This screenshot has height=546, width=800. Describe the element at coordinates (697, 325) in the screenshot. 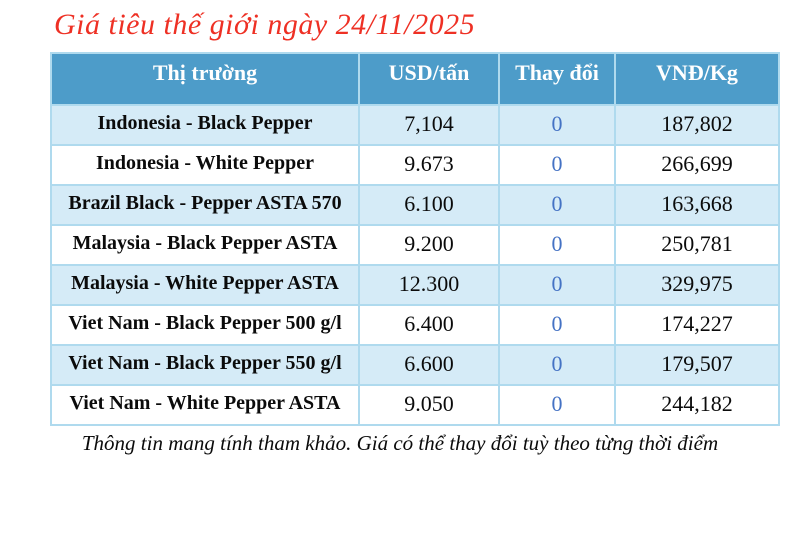

I see `vnd-cell: 174,227` at that location.